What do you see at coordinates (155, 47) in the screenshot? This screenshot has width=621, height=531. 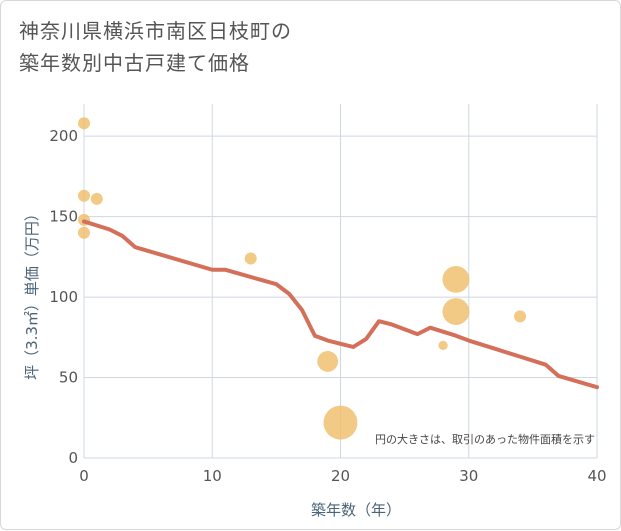 I see `chart-title: 神奈川県横浜市南区日枝町の 築年数別中古戸建て価格` at bounding box center [155, 47].